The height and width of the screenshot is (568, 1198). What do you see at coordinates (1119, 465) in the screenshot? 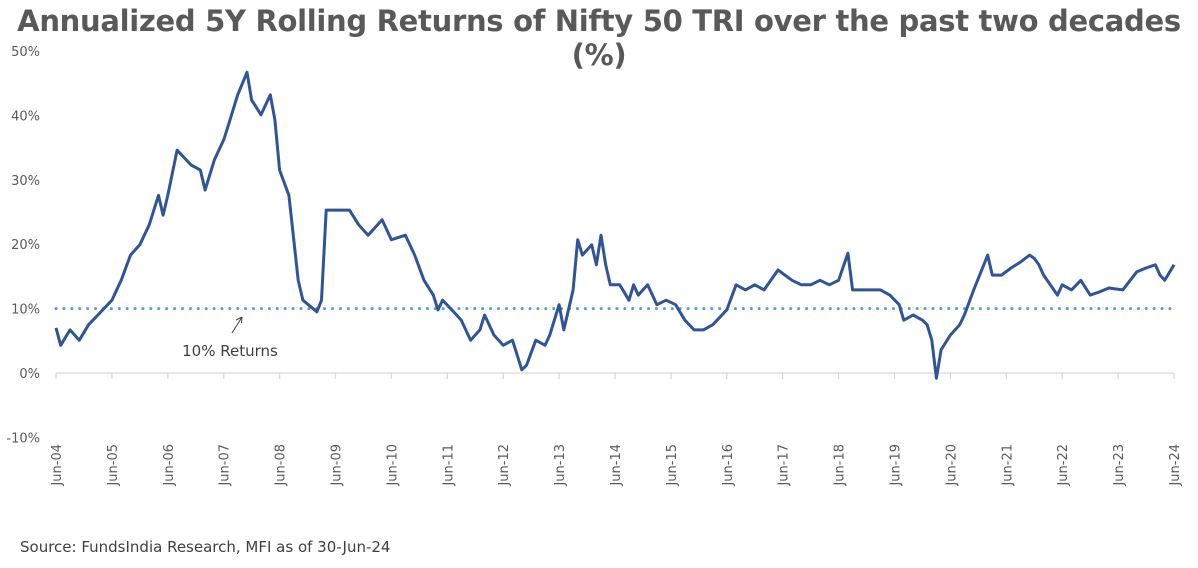
I see `x-tick-label: Jun-23` at bounding box center [1119, 465].